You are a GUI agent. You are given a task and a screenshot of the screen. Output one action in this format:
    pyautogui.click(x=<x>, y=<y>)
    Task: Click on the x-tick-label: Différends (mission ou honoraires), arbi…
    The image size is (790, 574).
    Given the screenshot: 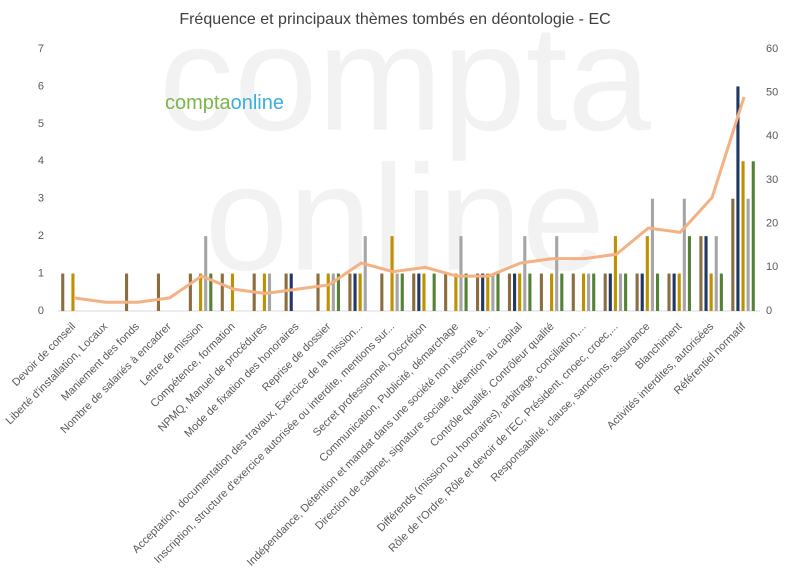 What is the action you would take?
    pyautogui.click(x=482, y=428)
    